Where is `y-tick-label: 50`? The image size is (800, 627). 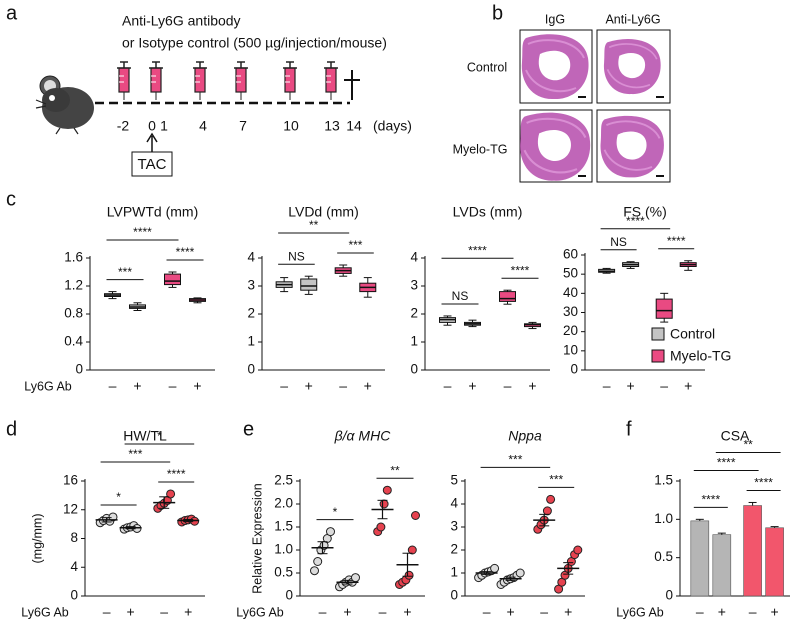 y-tick-label: 50 is located at coordinates (570, 273).